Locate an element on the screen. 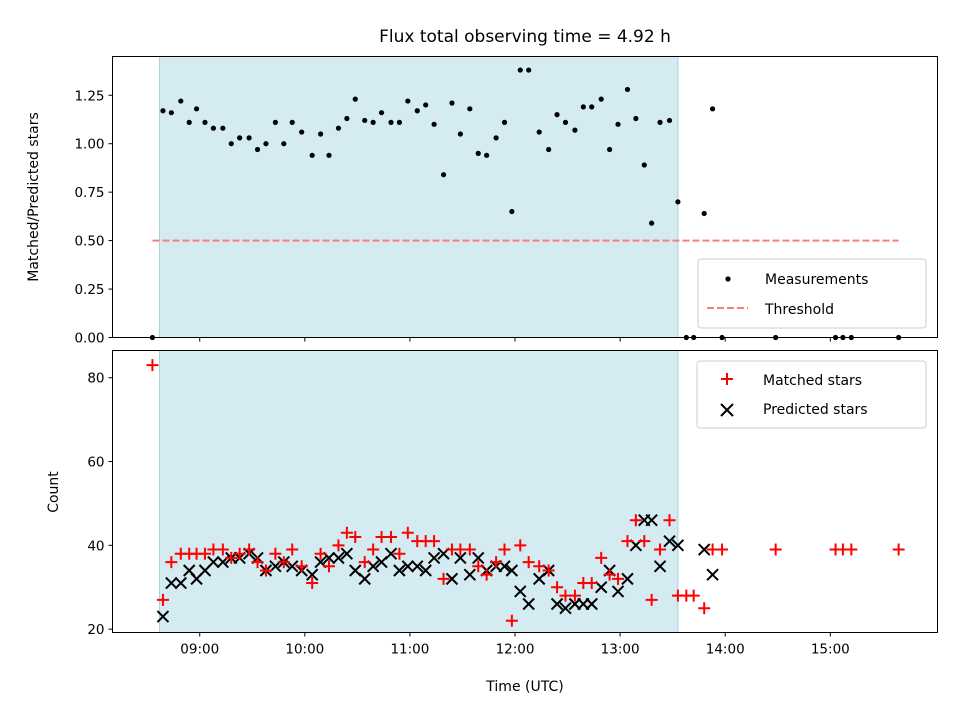  x-tick-label: 12:00 is located at coordinates (515, 650).